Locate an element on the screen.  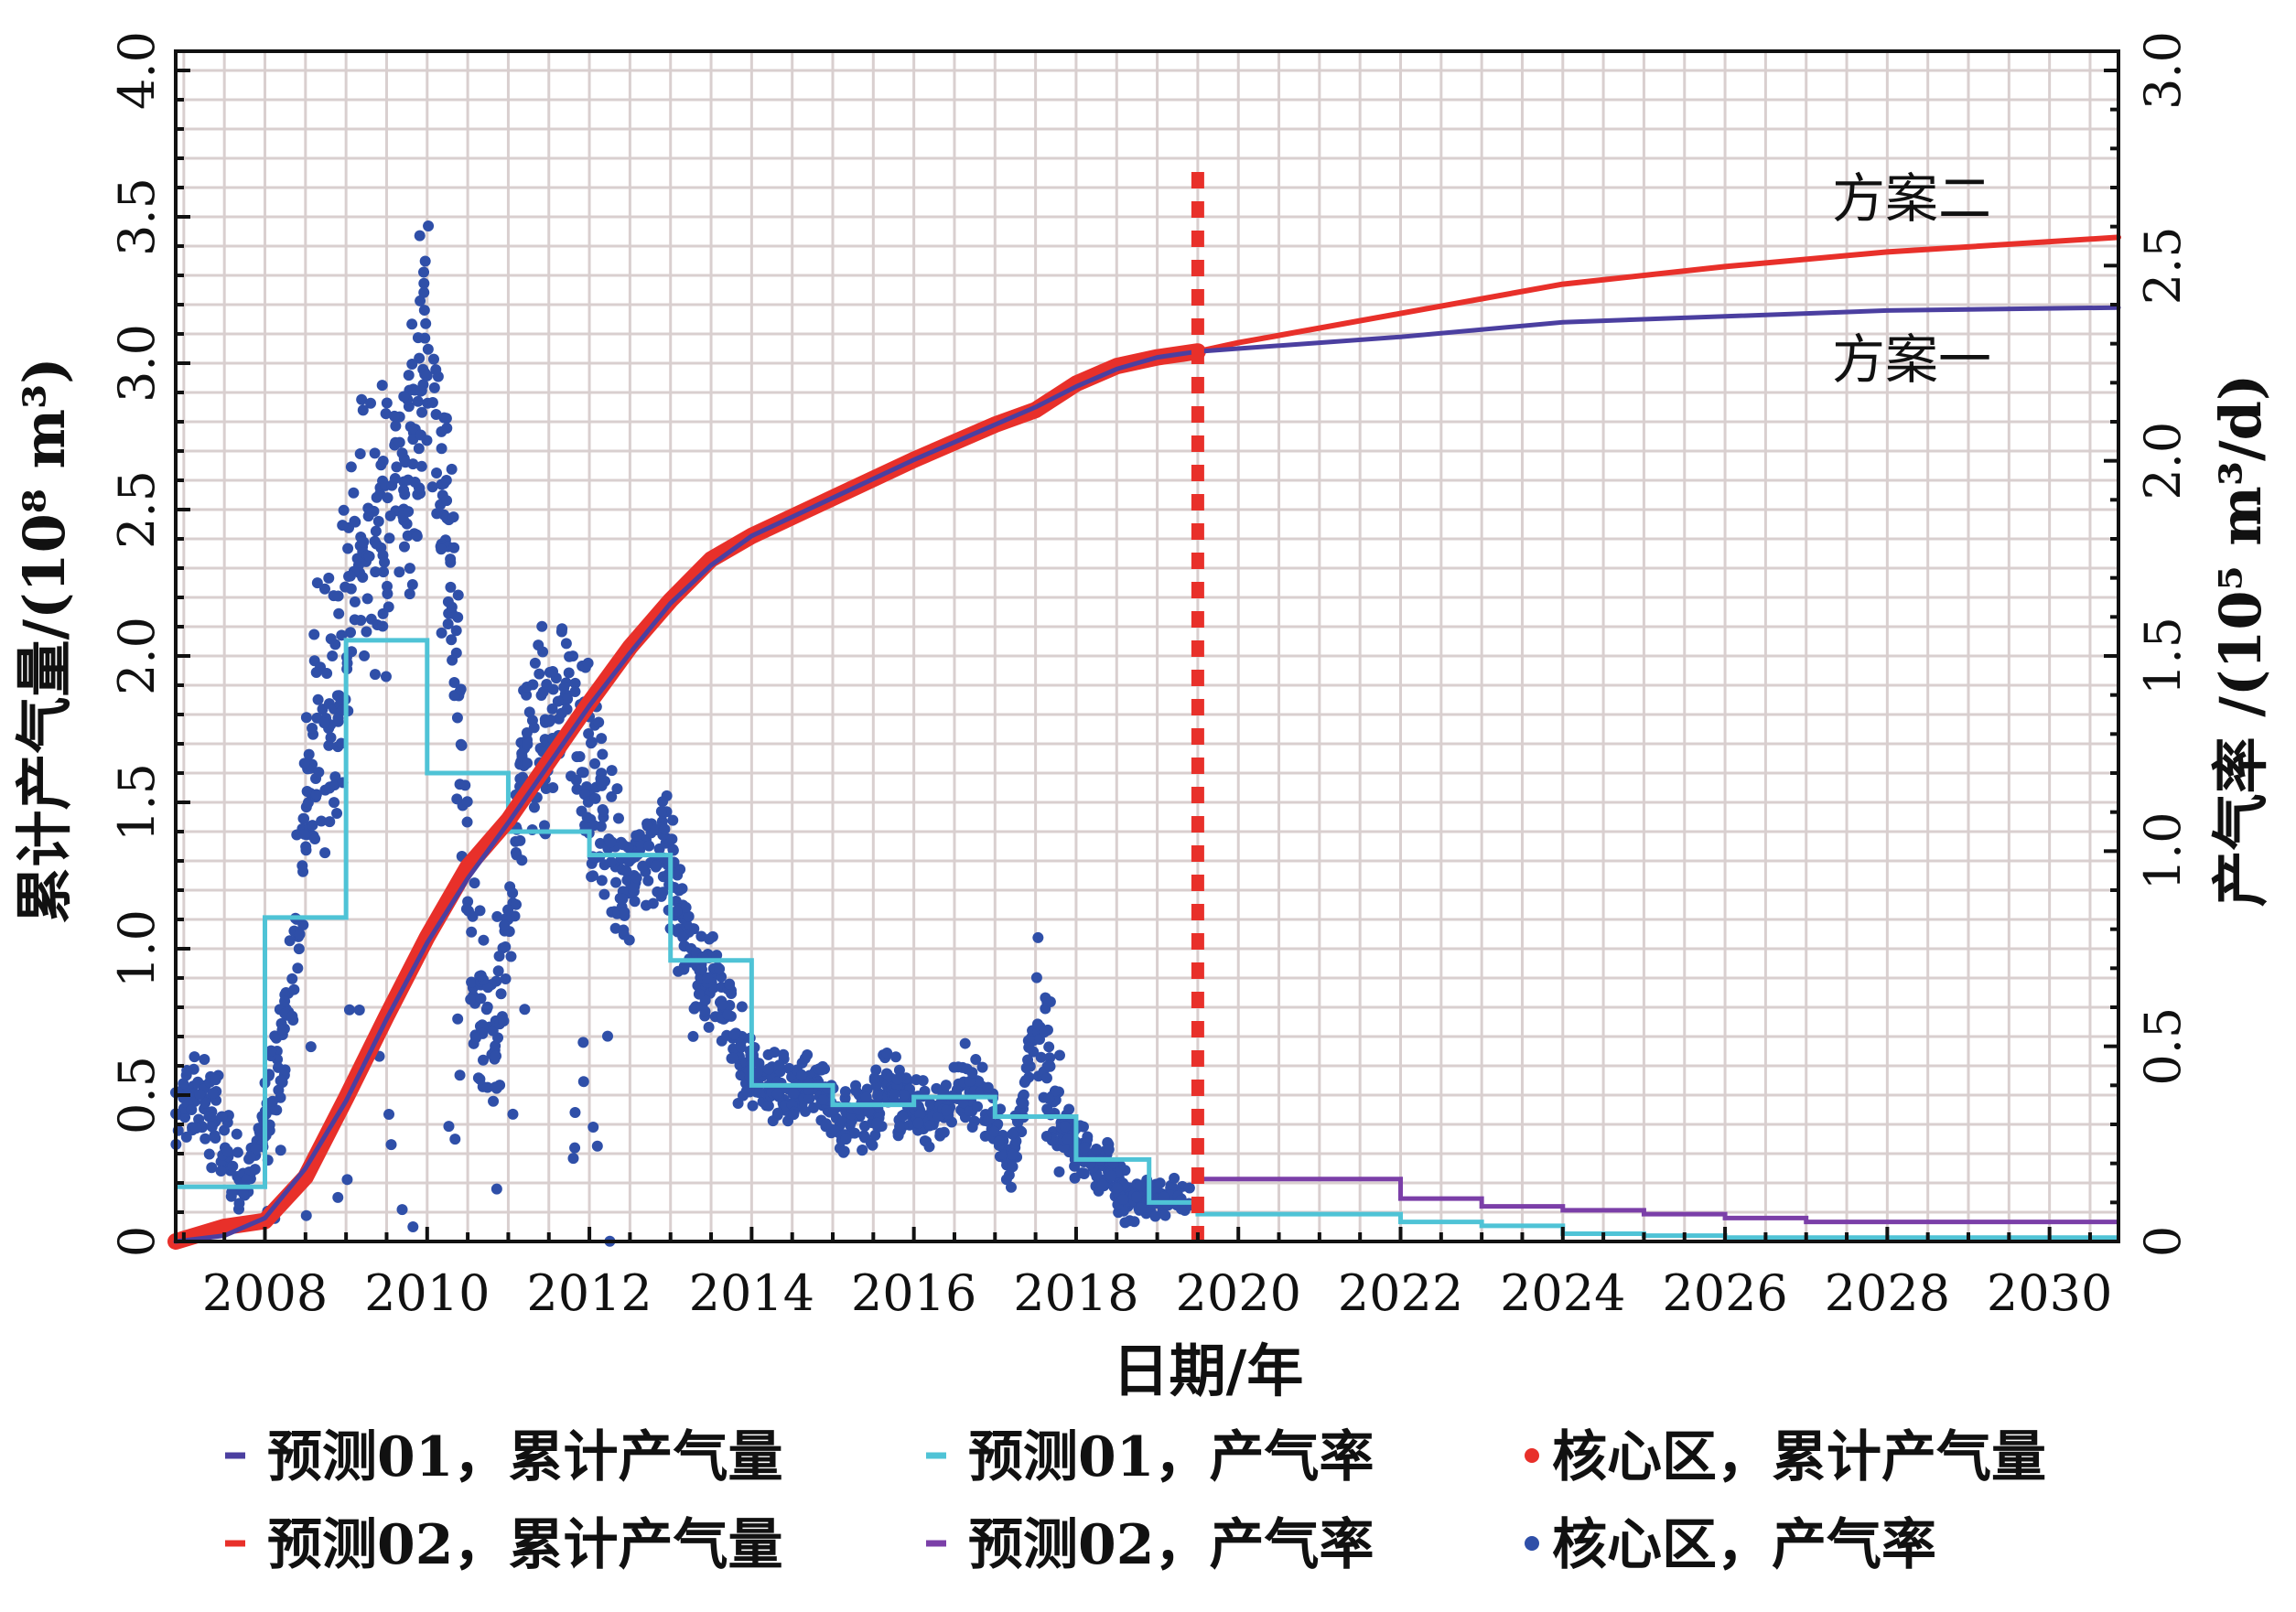
x-tick-label: 2014 is located at coordinates (751, 1293).